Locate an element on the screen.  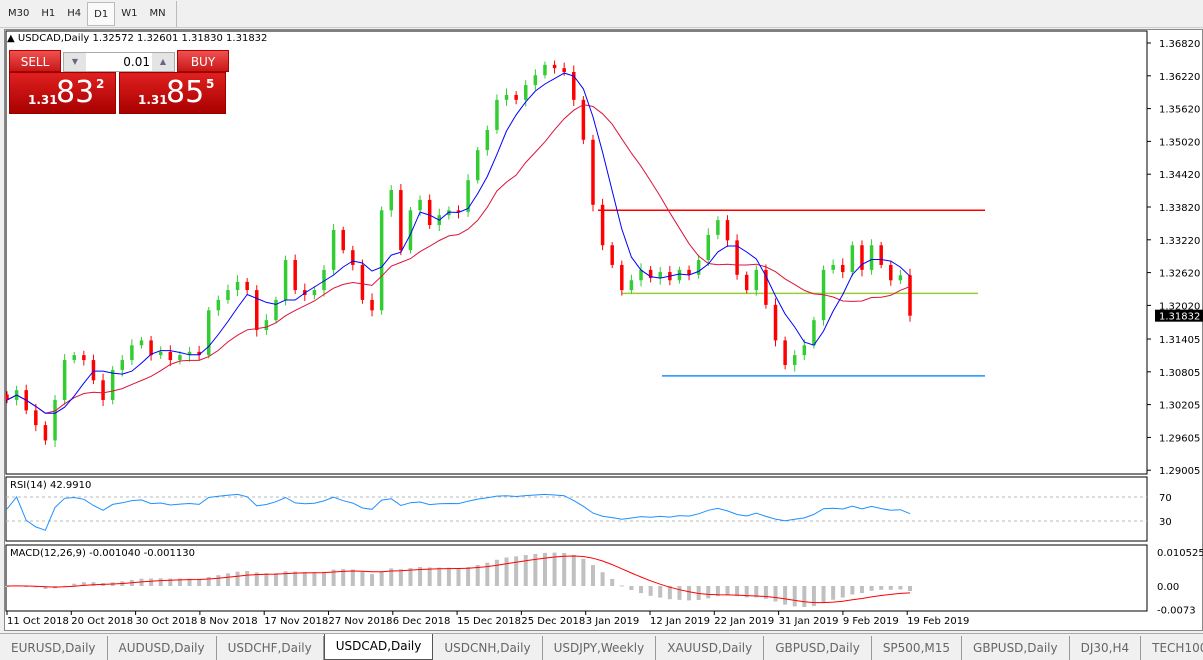
date-tick-label: 17 Nov 2018 is located at coordinates (296, 621).